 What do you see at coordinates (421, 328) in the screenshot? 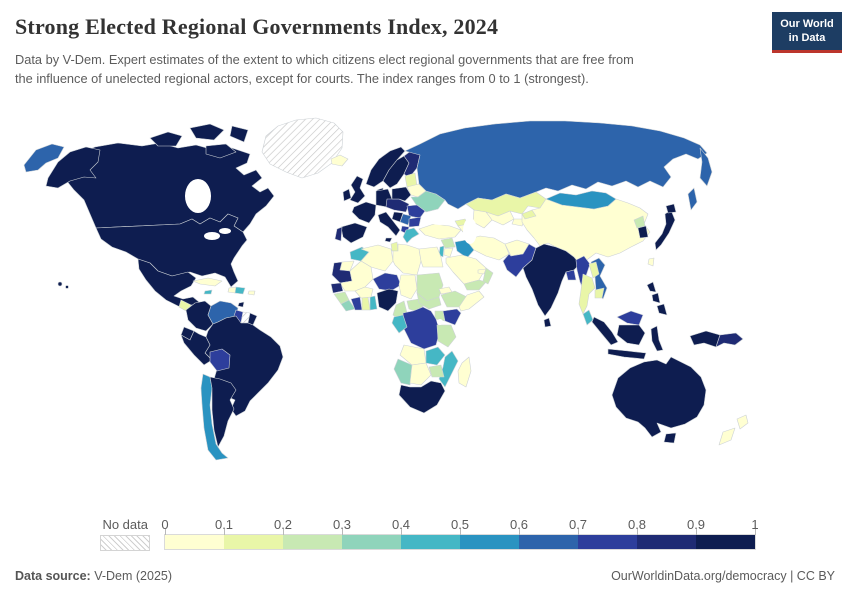
I see `country-drc` at bounding box center [421, 328].